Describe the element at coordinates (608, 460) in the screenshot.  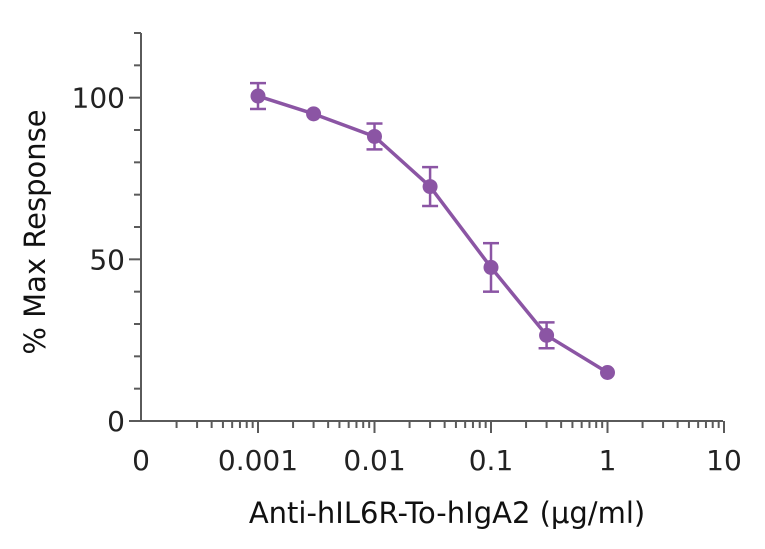
I see `x-tick-label: 1` at that location.